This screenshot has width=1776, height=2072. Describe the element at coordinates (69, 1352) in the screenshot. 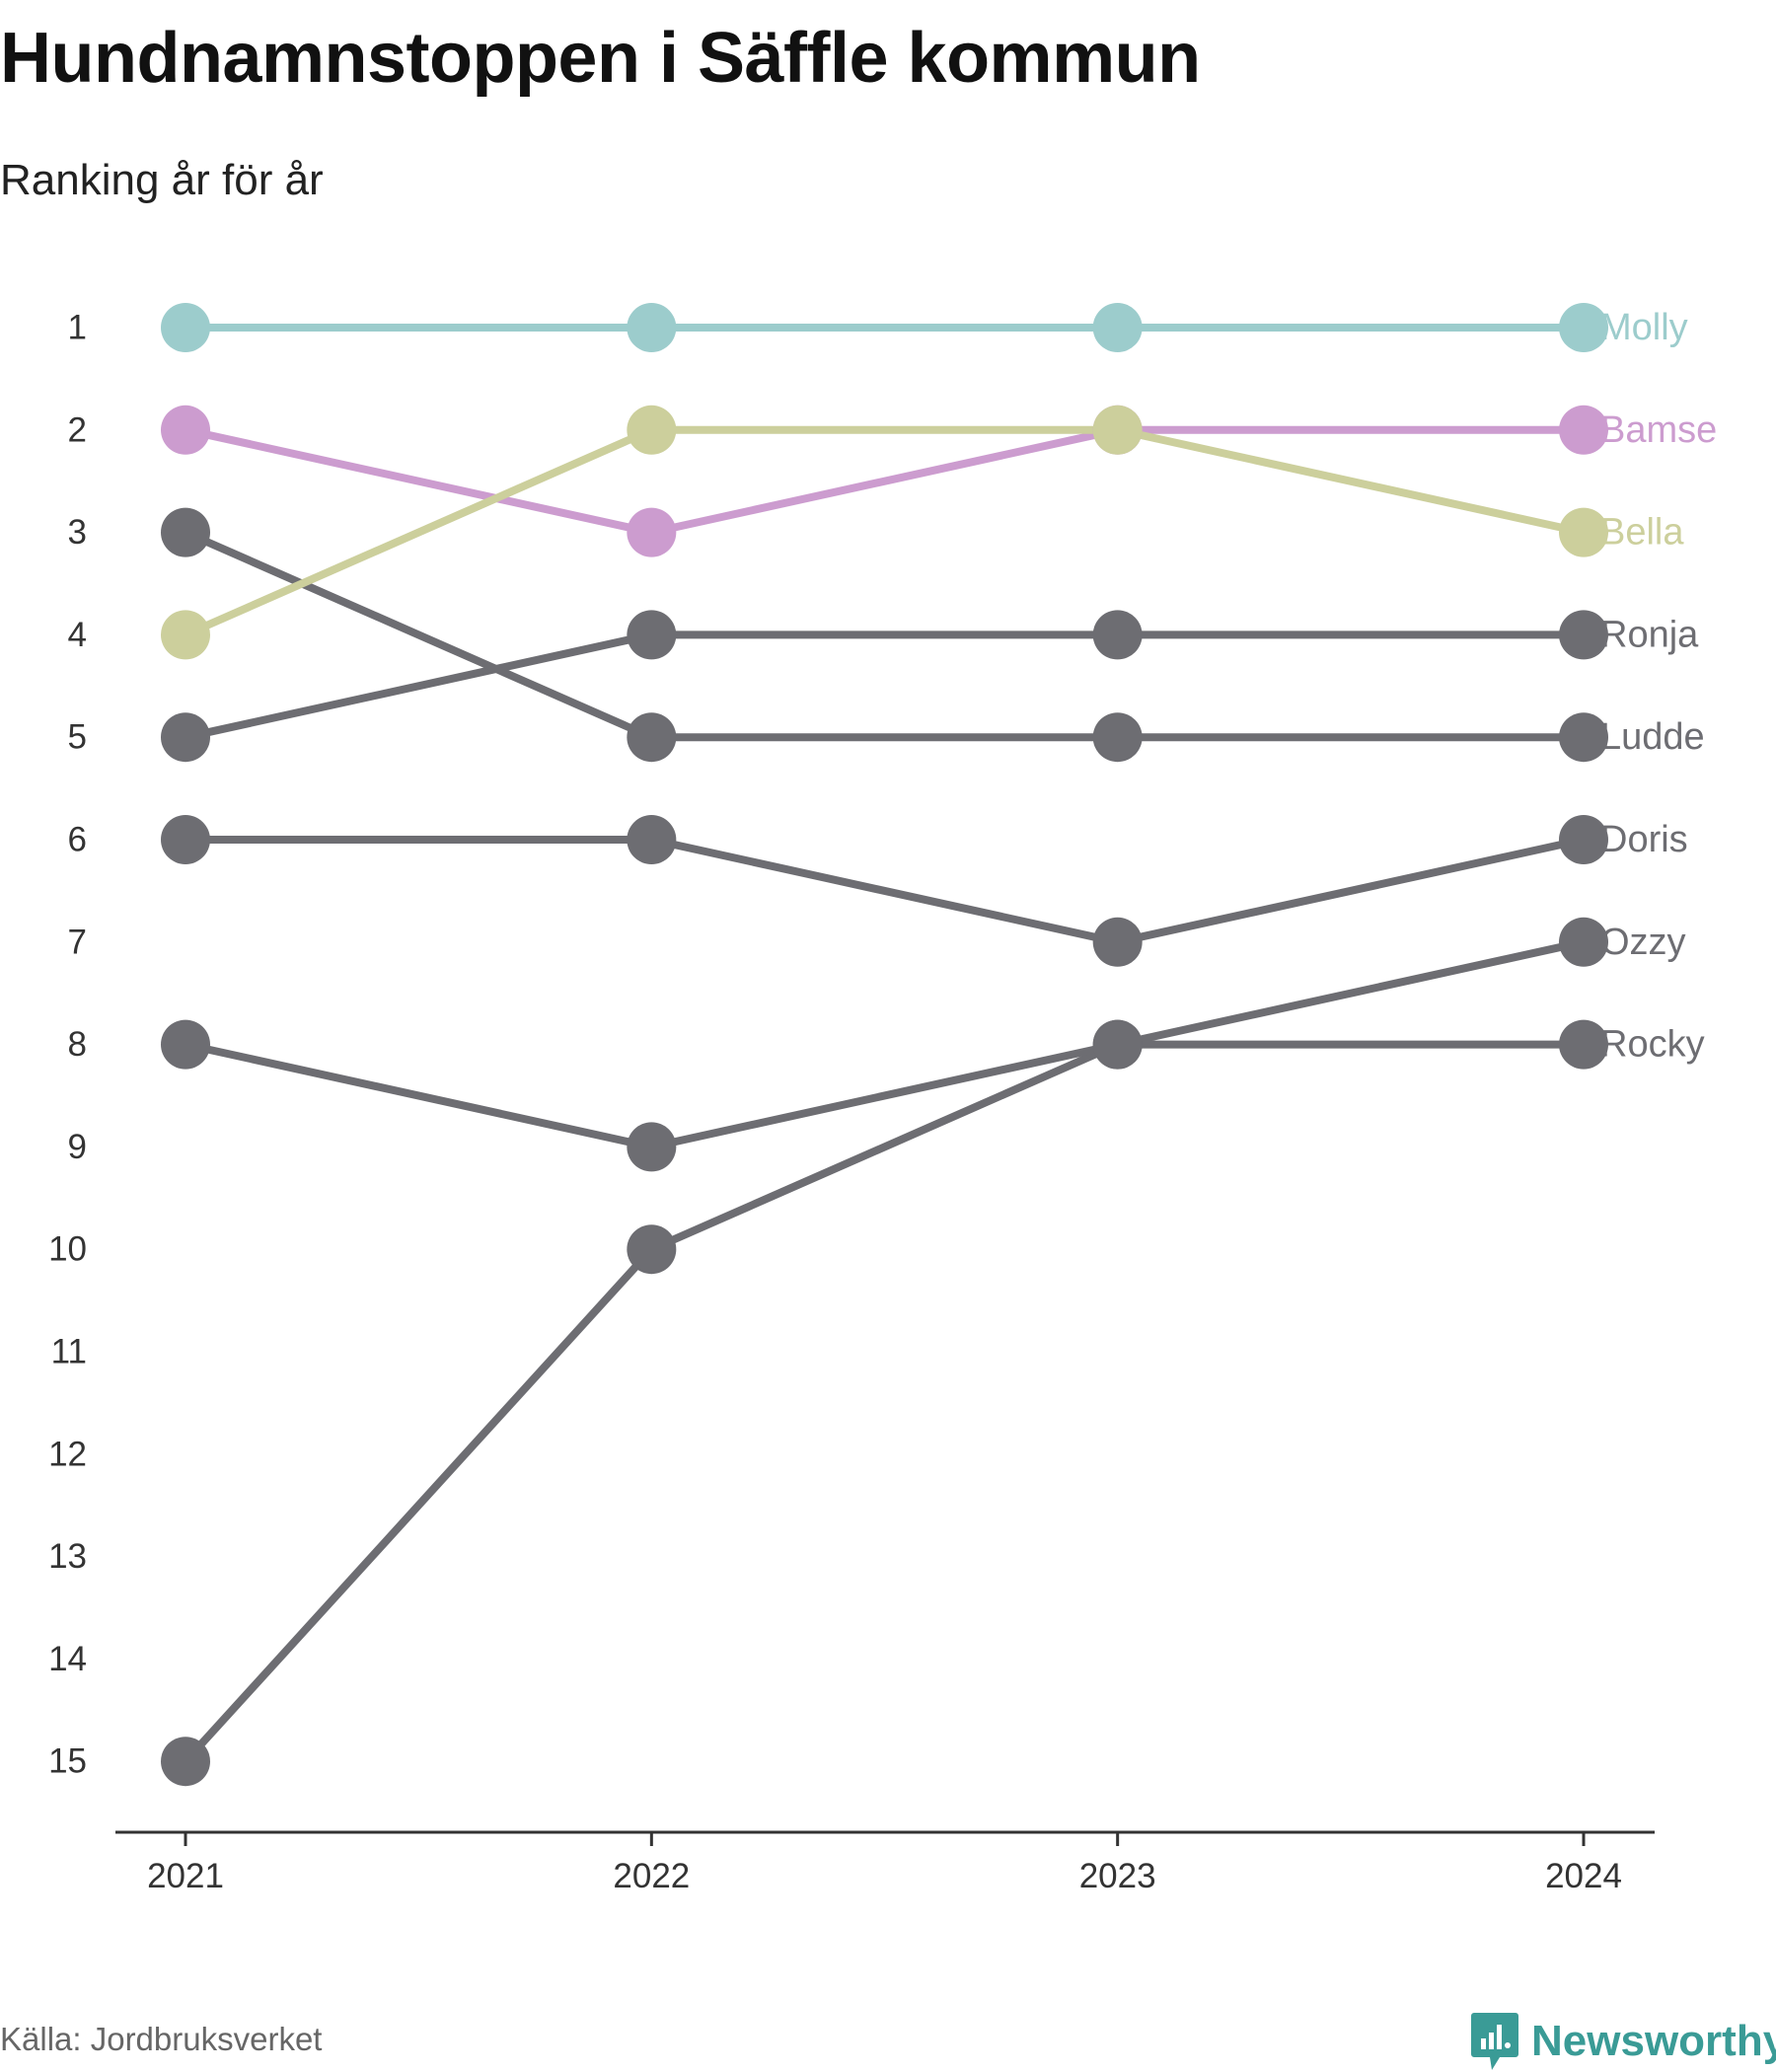

I see `y-tick-label: 11` at that location.